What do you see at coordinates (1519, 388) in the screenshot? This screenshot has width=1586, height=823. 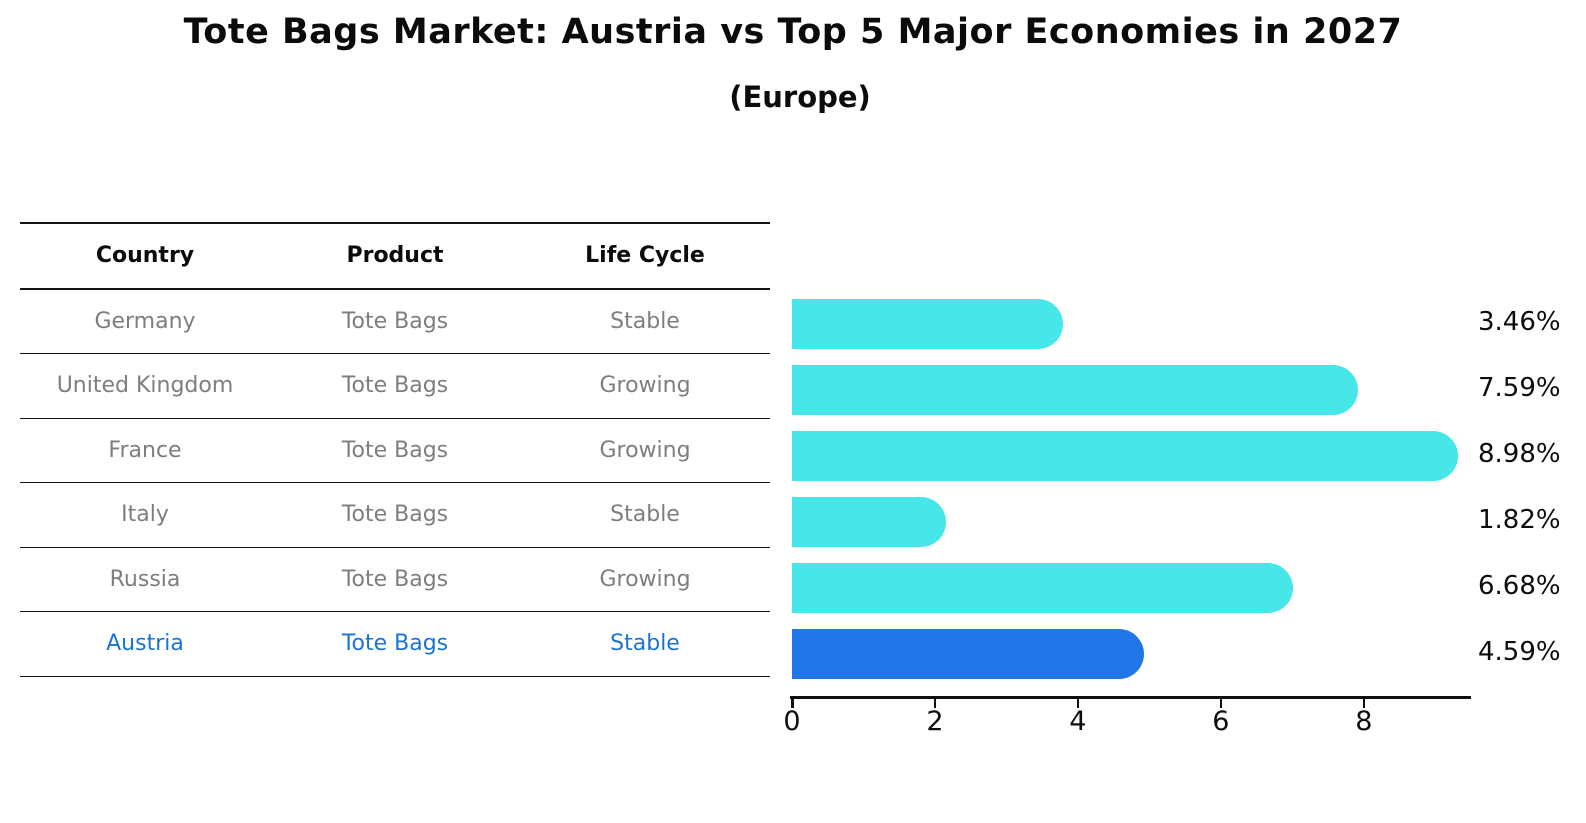 I see `value-label: 7.59%` at bounding box center [1519, 388].